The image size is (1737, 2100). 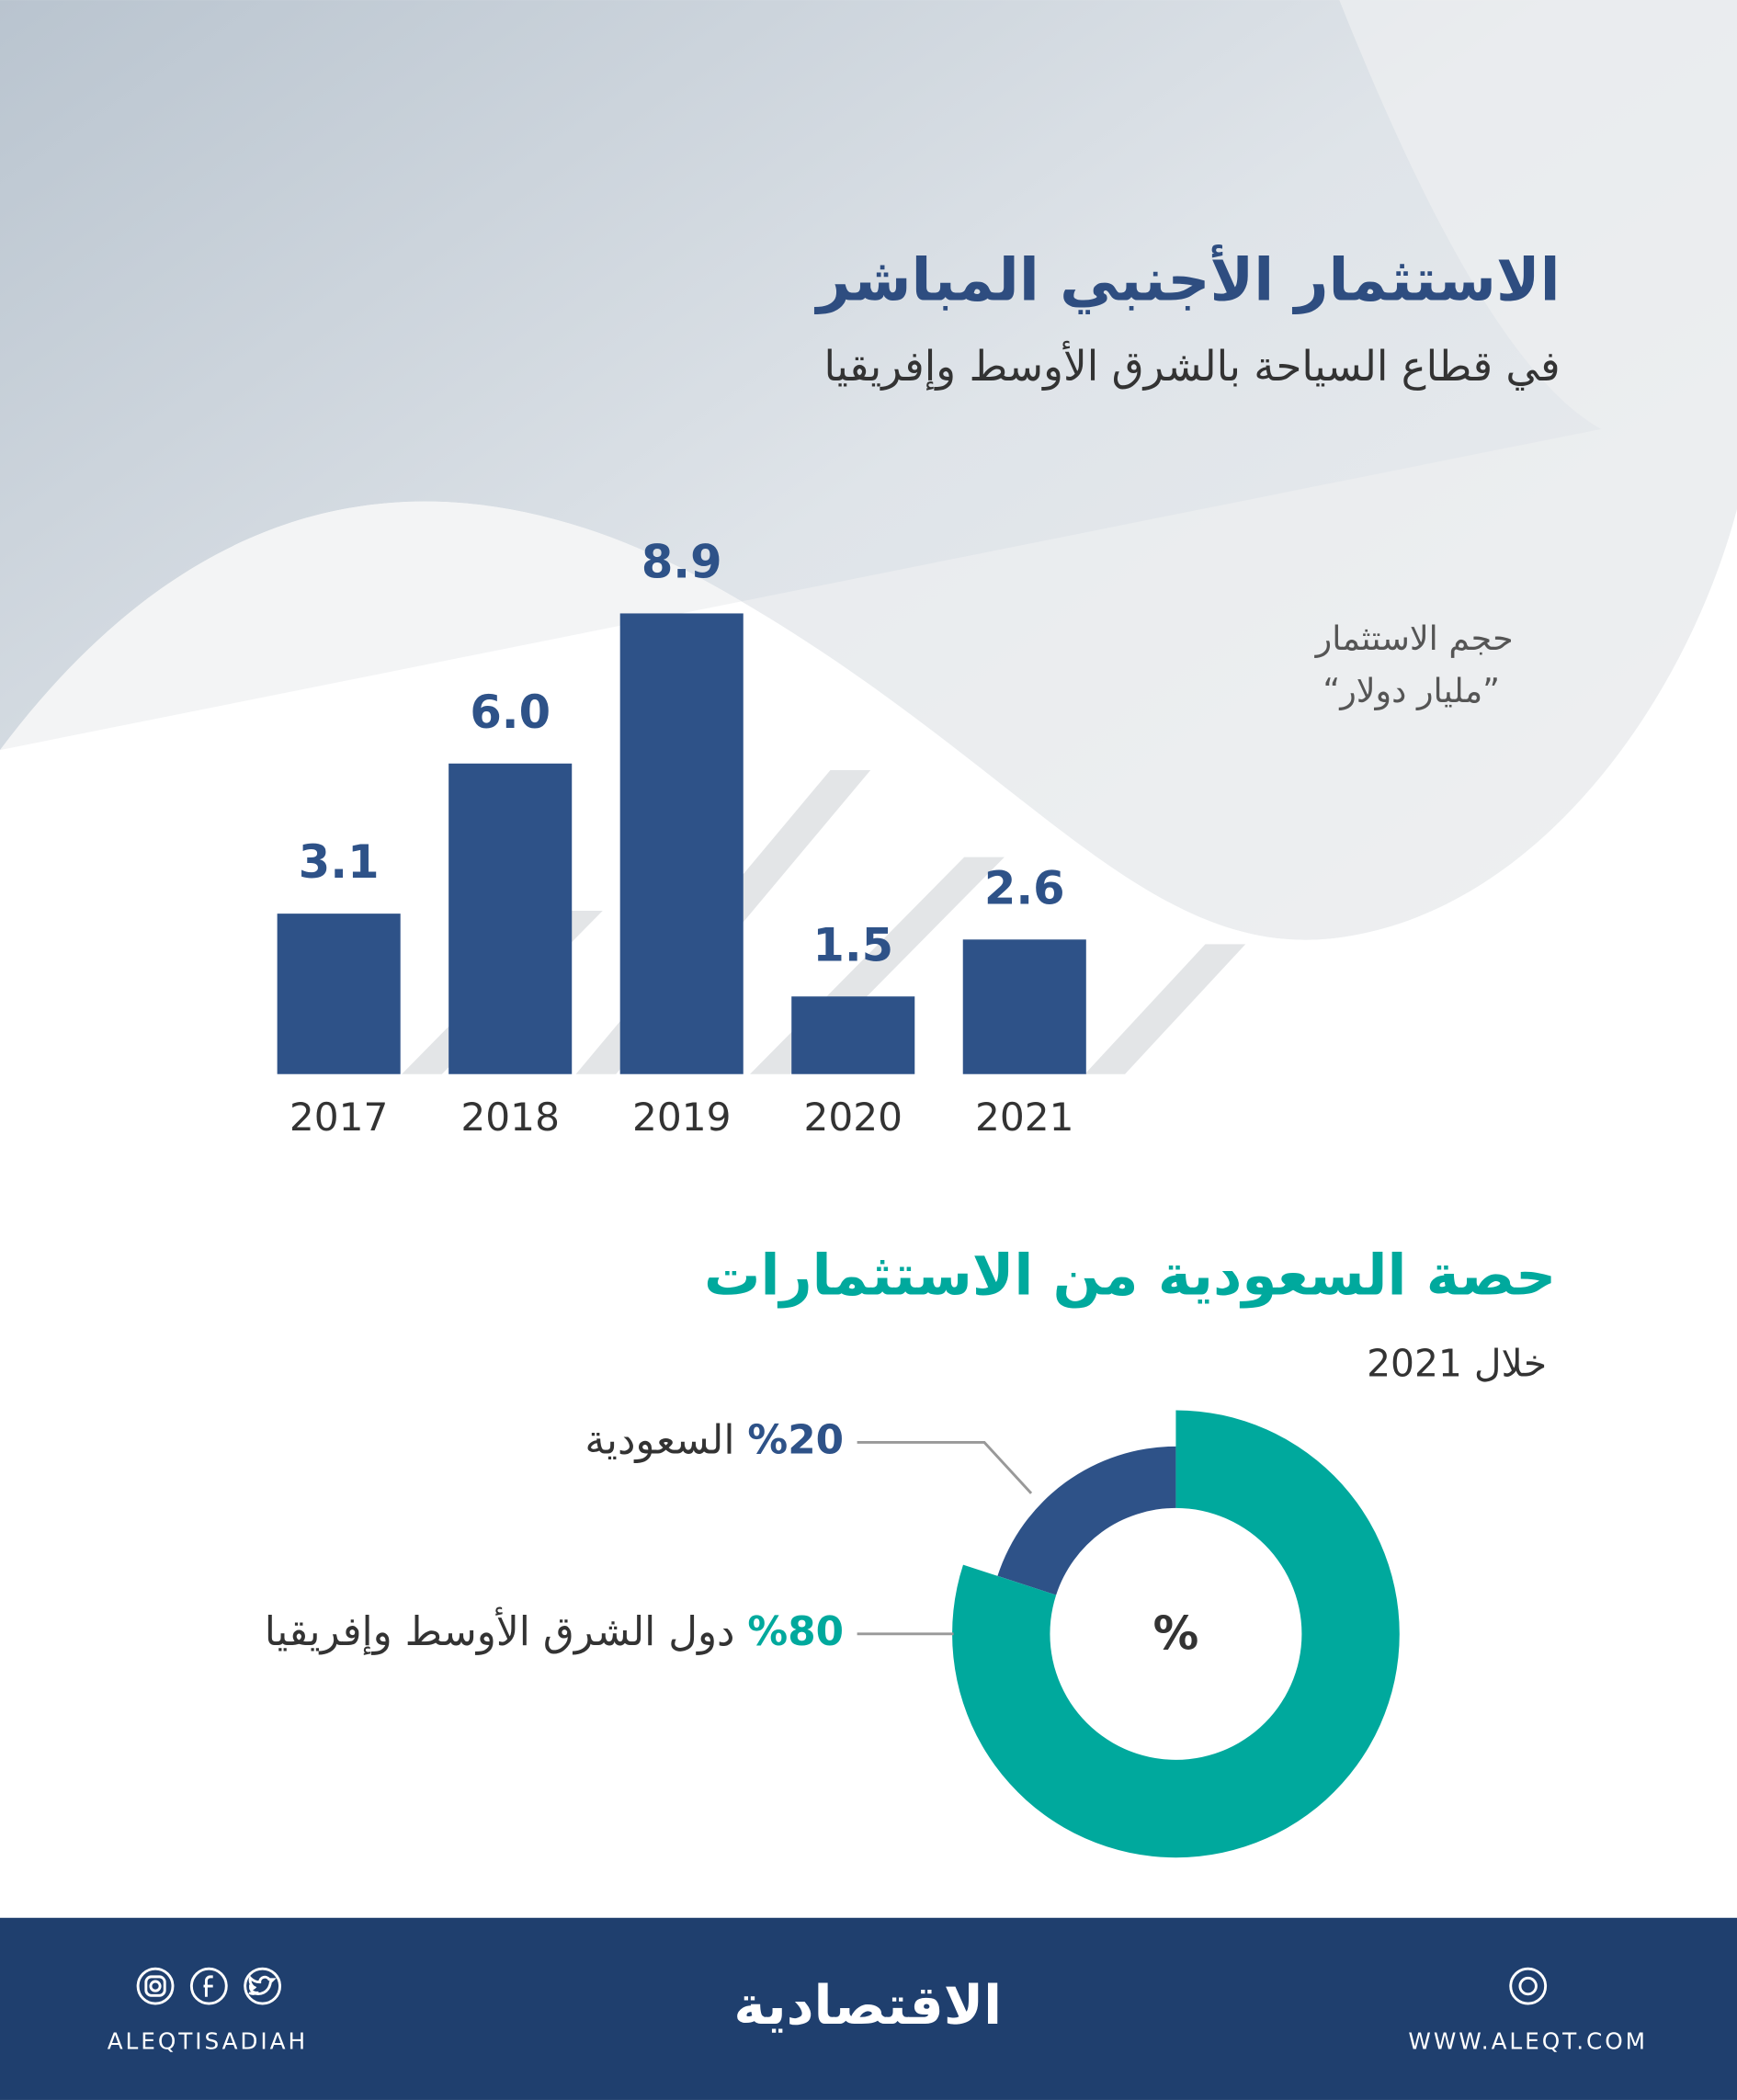 I want to click on chart-subtitle: خلال 2021, so click(x=1457, y=1363).